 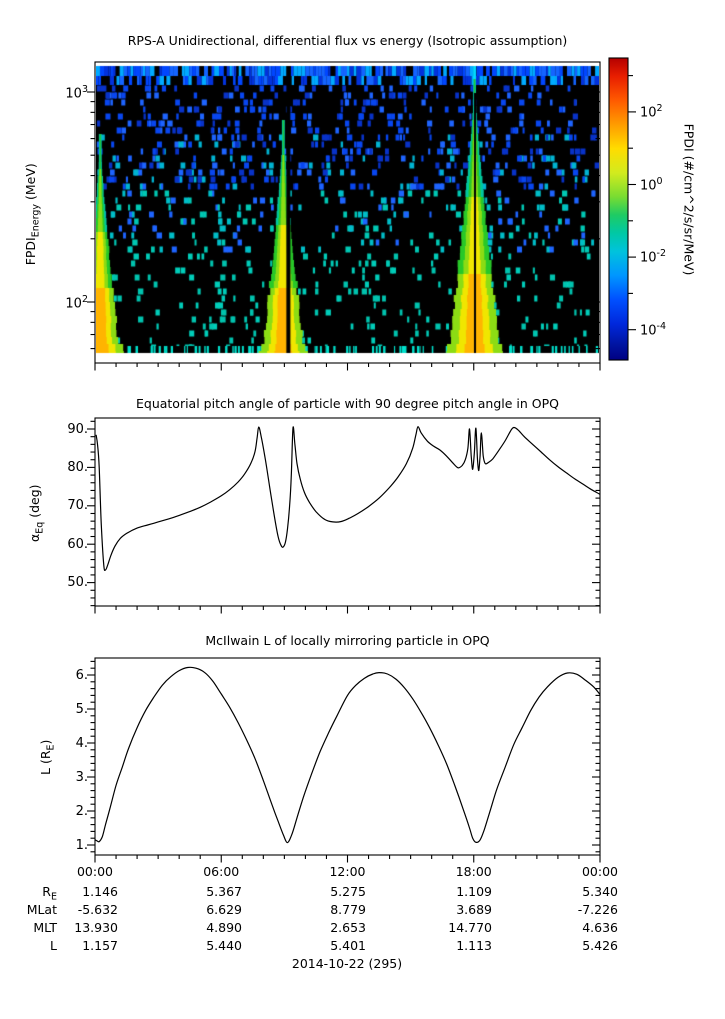 I want to click on pow-exp: 0, so click(x=659, y=181).